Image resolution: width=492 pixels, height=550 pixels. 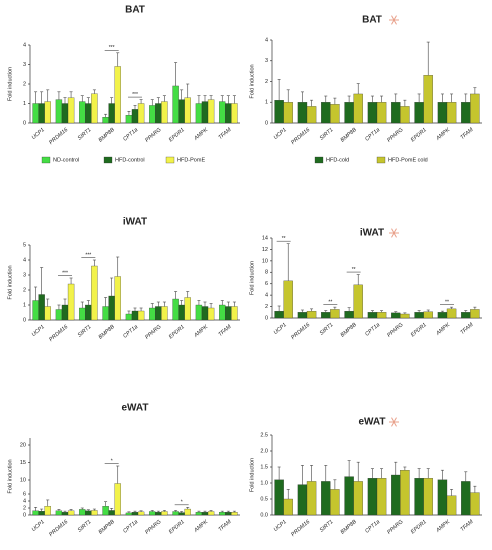 I want to click on significance-label: ***, so click(x=88, y=255).